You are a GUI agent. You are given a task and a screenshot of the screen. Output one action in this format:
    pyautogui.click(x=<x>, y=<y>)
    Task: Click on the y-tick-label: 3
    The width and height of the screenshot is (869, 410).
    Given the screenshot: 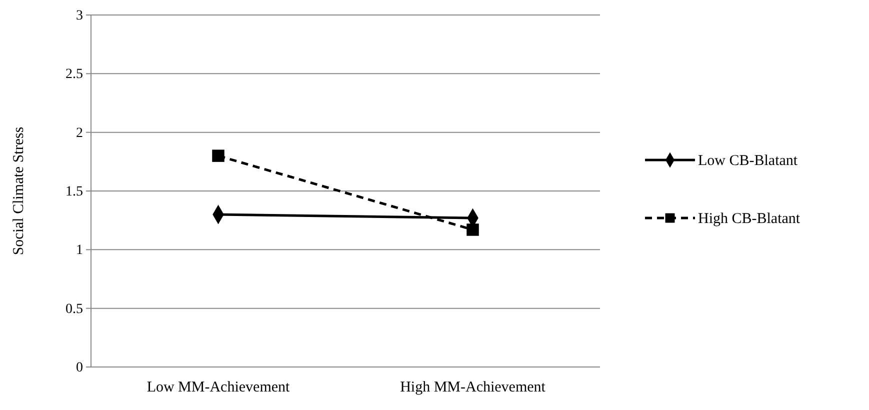 What is the action you would take?
    pyautogui.click(x=79, y=16)
    